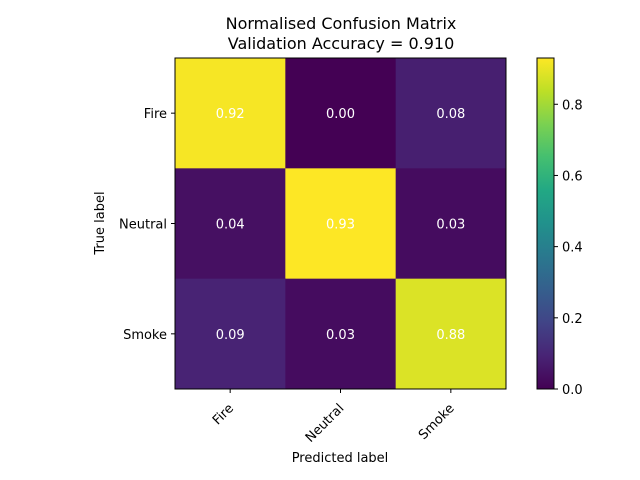  Describe the element at coordinates (145, 335) in the screenshot. I see `y-tick-label: Smoke` at that location.